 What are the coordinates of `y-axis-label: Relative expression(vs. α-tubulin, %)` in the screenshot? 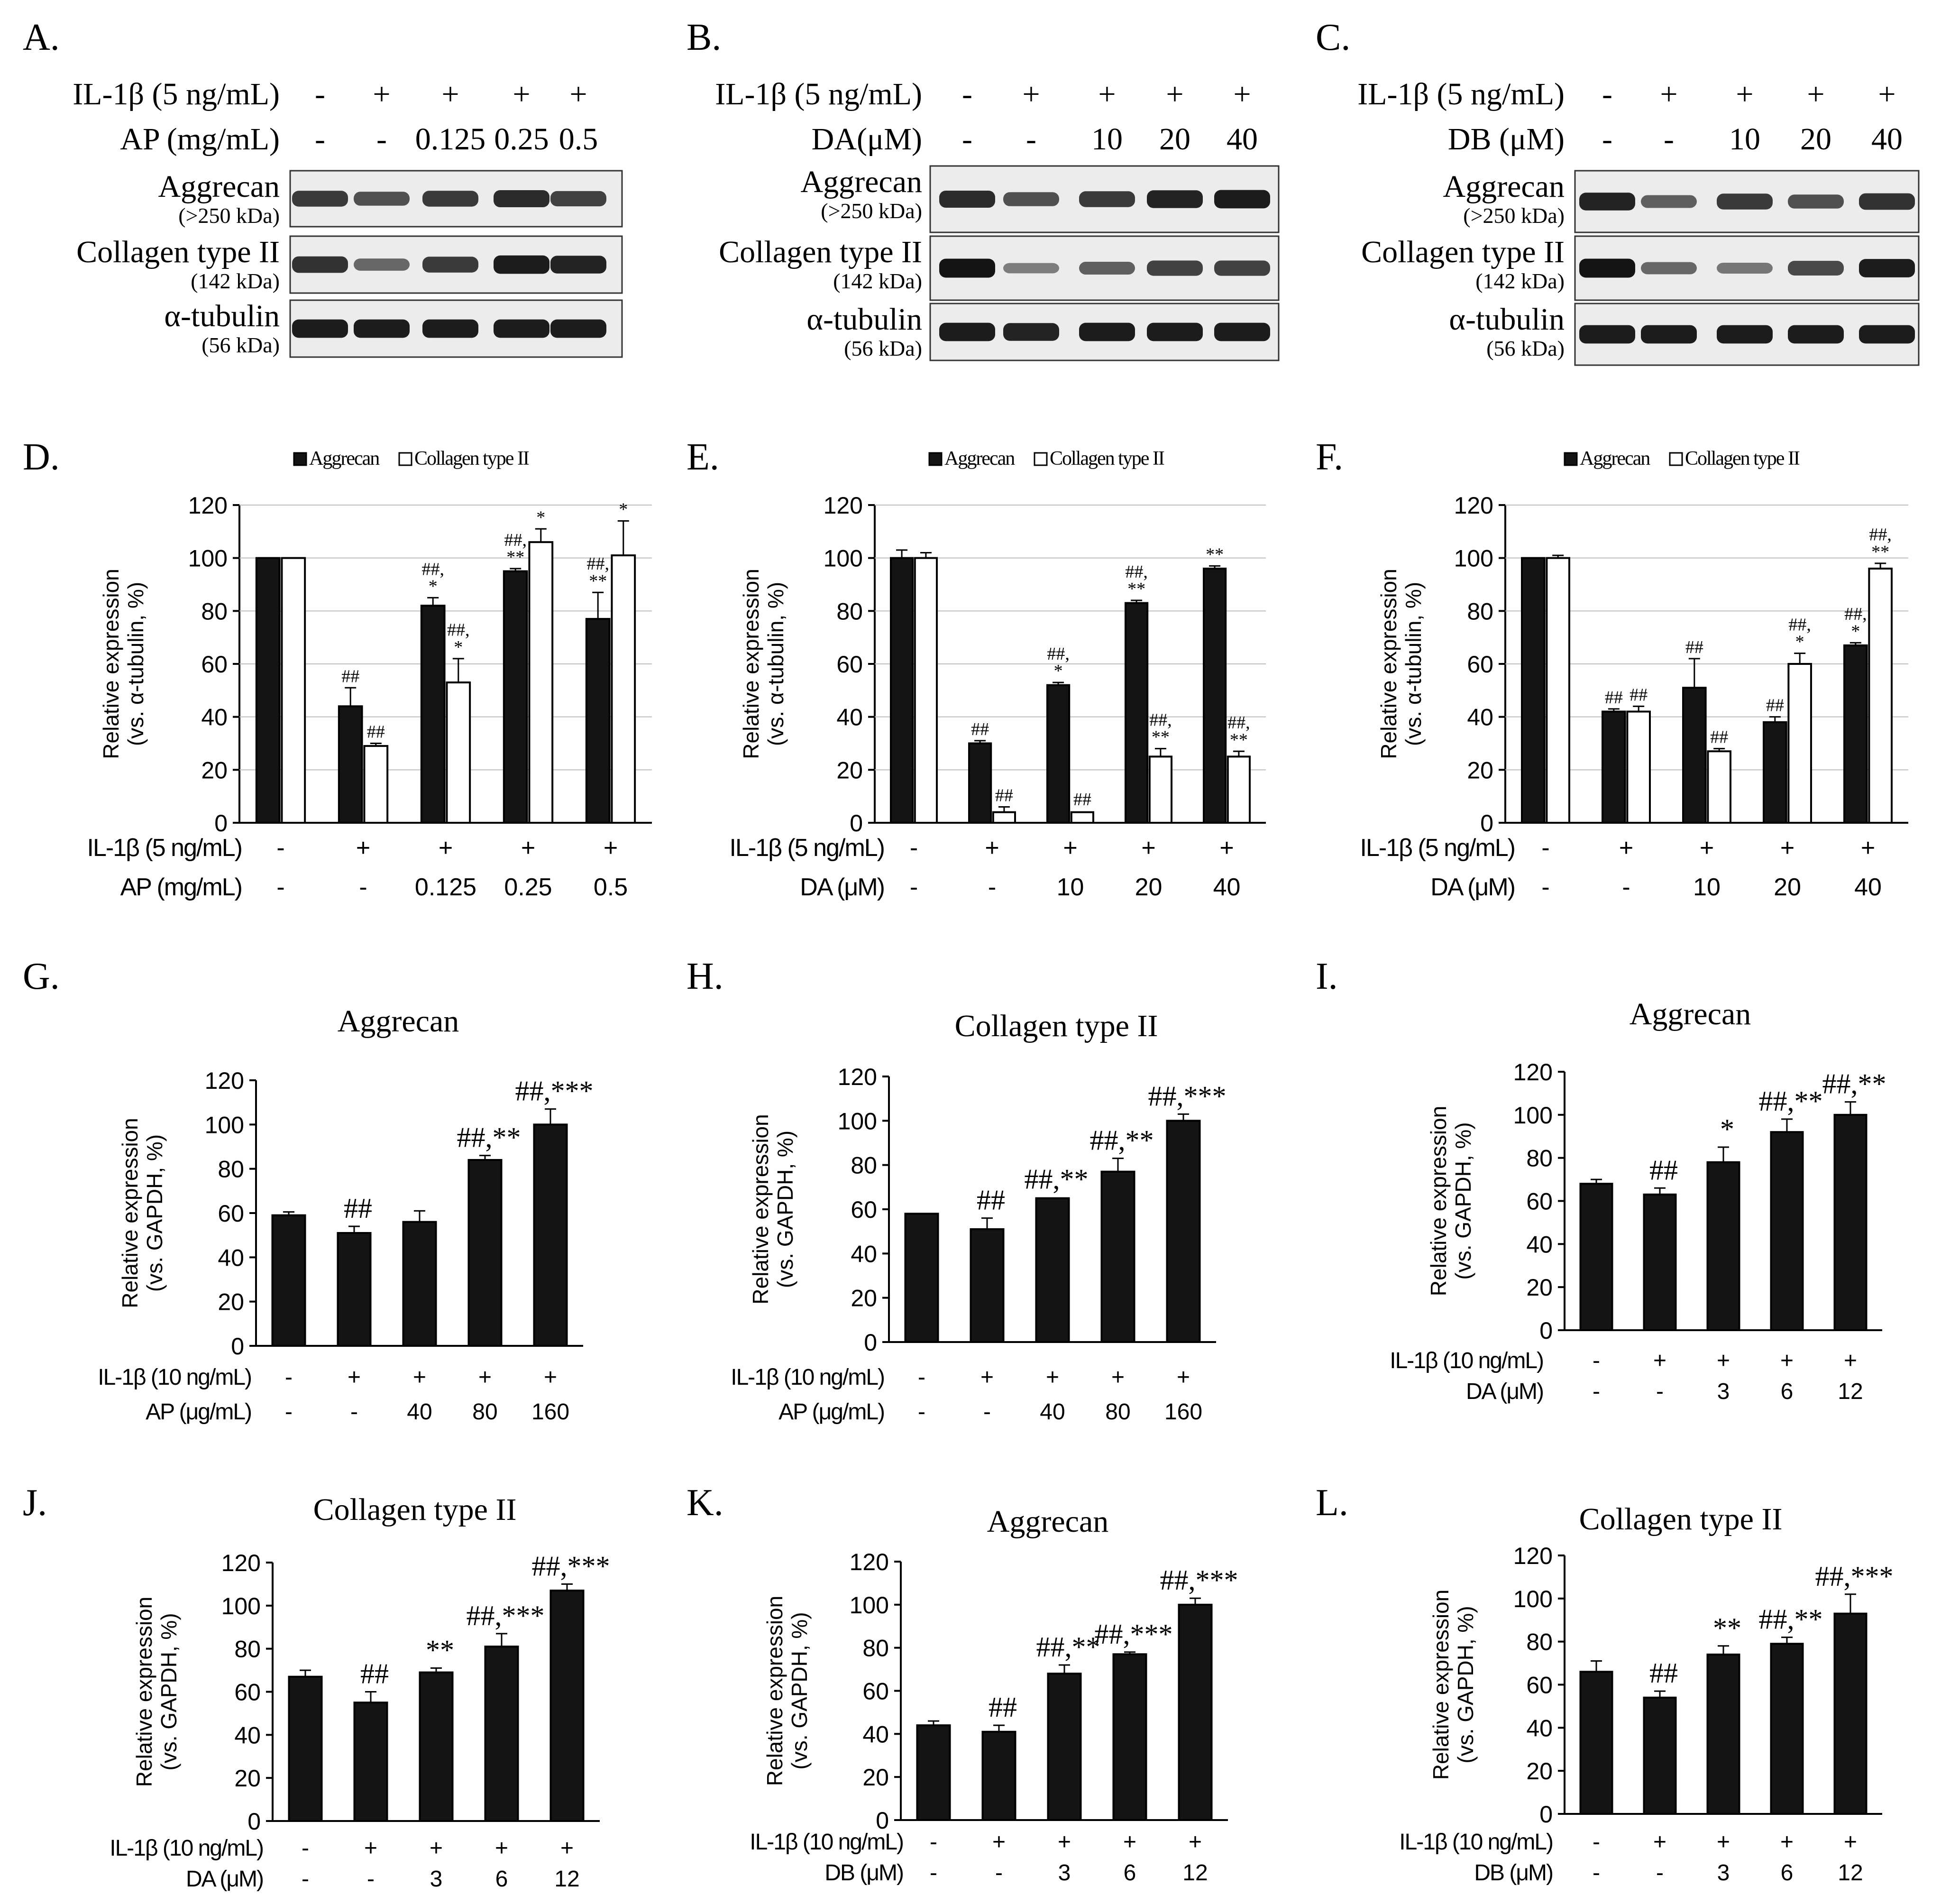 It's located at (123, 664).